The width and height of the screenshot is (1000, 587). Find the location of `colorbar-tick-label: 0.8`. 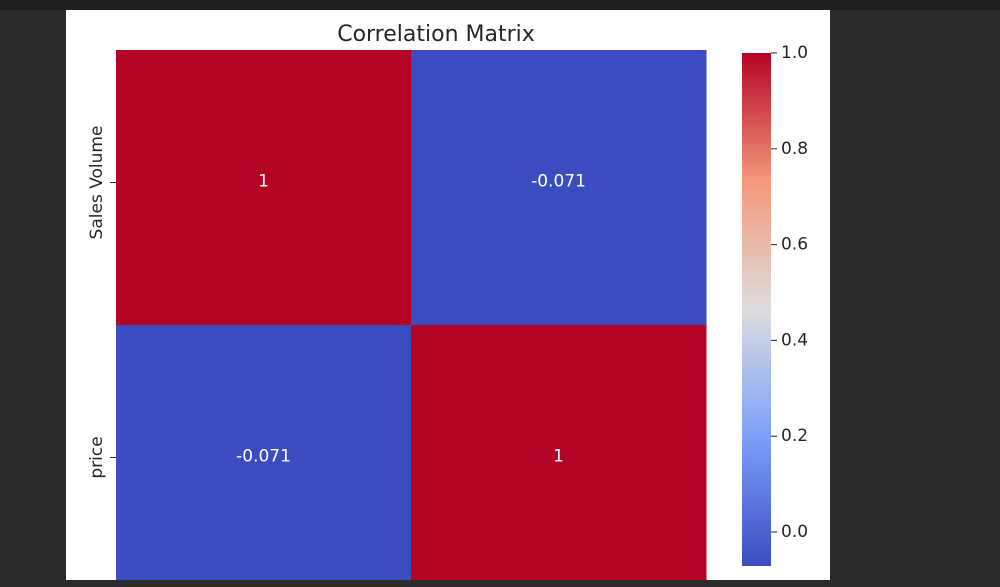

colorbar-tick-label: 0.8 is located at coordinates (794, 149).